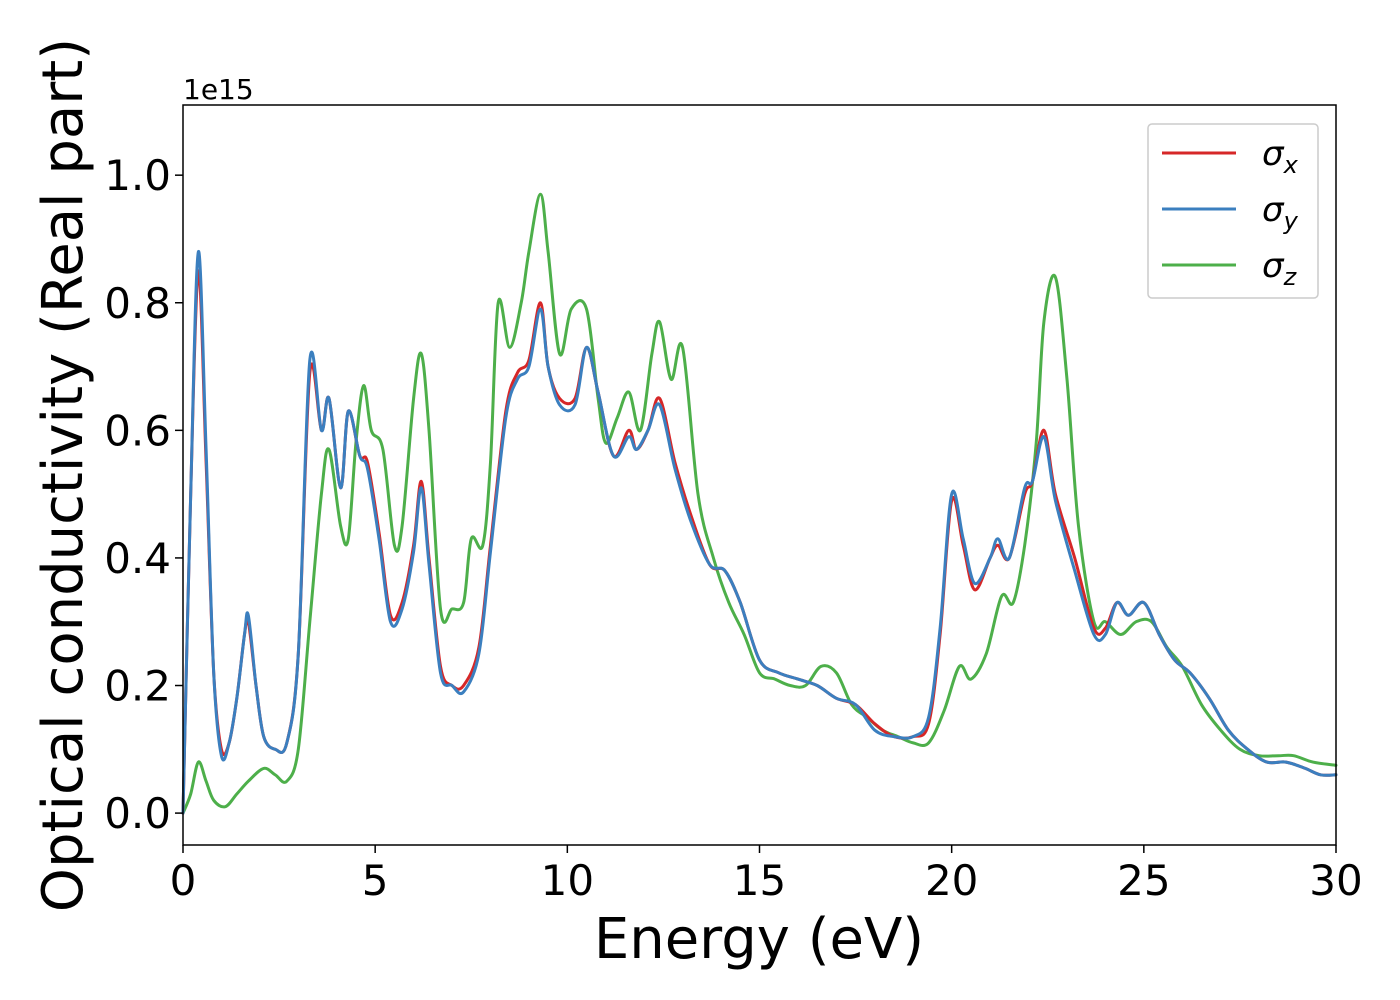 The height and width of the screenshot is (1000, 1400). What do you see at coordinates (137, 303) in the screenshot?
I see `y-tick-label: 0.8` at bounding box center [137, 303].